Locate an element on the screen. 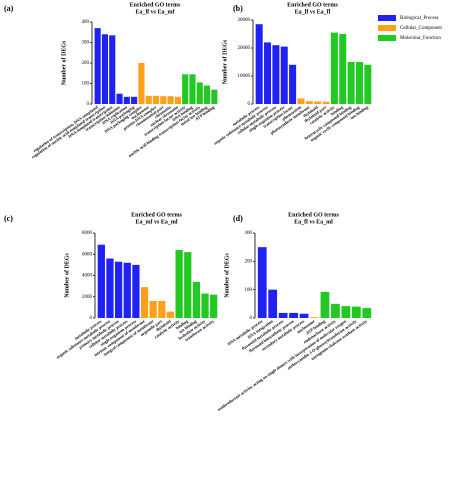 This screenshot has height=477, width=474. y-tick-label: 8000 is located at coordinates (87, 233).